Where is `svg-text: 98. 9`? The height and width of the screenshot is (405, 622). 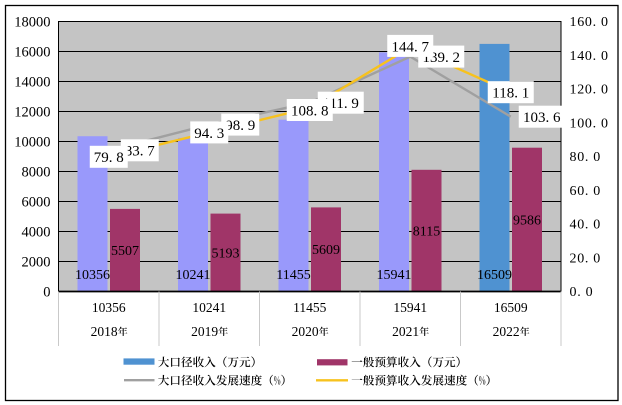 svg-text: 98. 9 is located at coordinates (240, 126).